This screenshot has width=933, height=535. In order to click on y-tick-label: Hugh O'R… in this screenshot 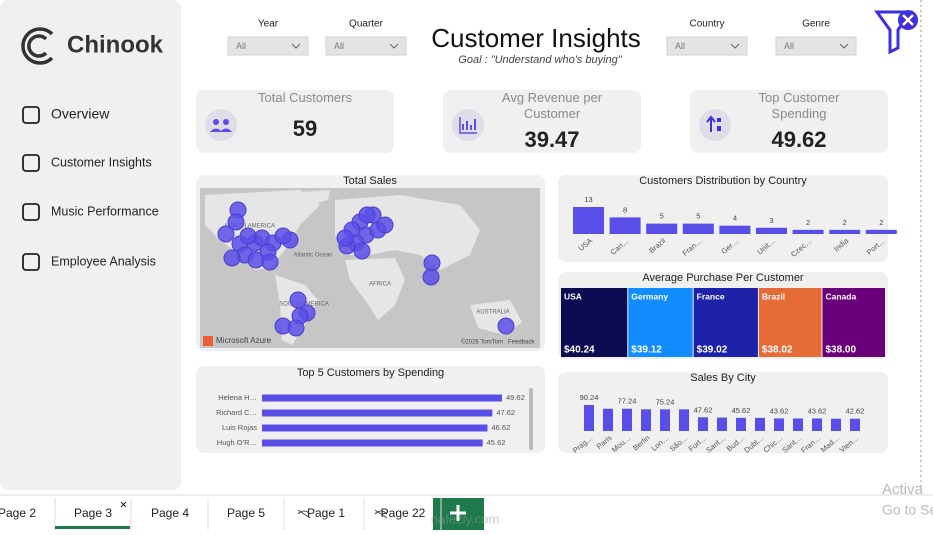, I will do `click(237, 442)`.